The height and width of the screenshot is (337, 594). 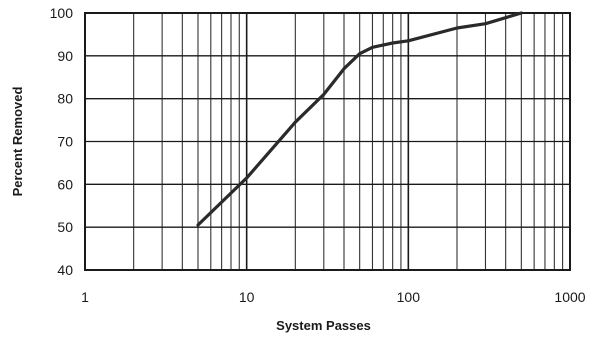 I want to click on y-tick-label: 100, so click(x=62, y=13).